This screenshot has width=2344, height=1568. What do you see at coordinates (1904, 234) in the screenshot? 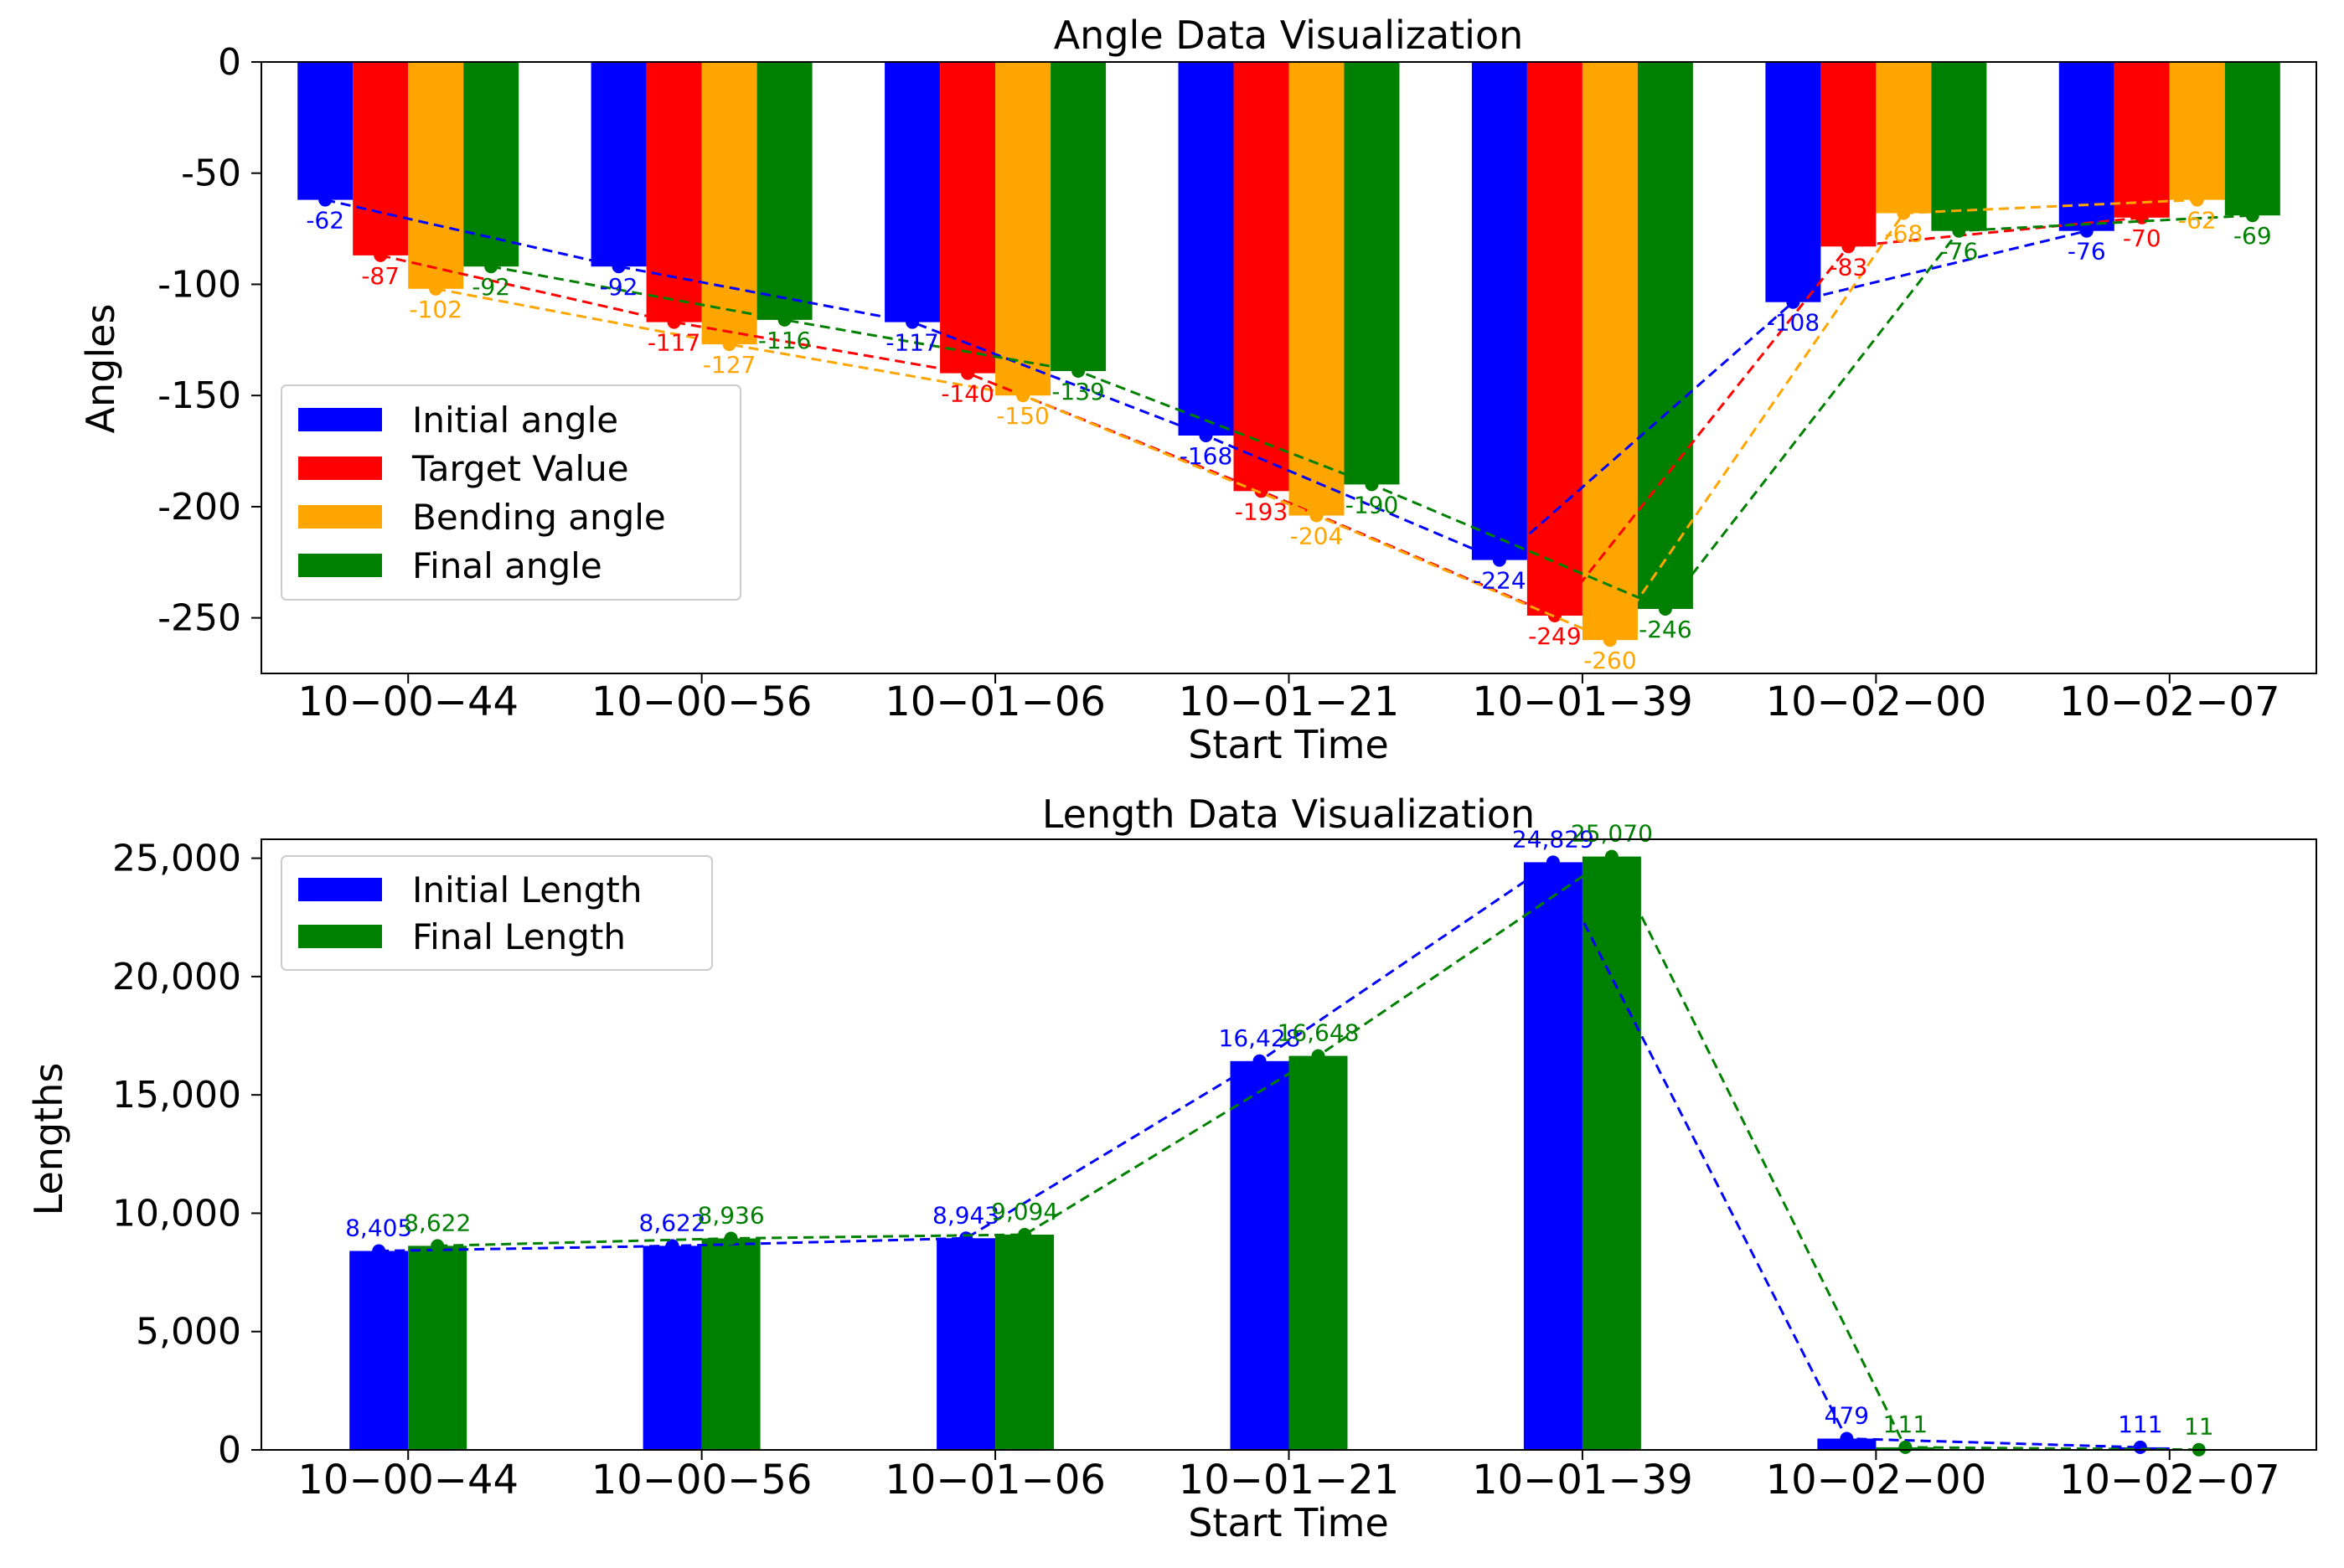
I see `angle-data-label-bending-angle-5: -68` at bounding box center [1904, 234].